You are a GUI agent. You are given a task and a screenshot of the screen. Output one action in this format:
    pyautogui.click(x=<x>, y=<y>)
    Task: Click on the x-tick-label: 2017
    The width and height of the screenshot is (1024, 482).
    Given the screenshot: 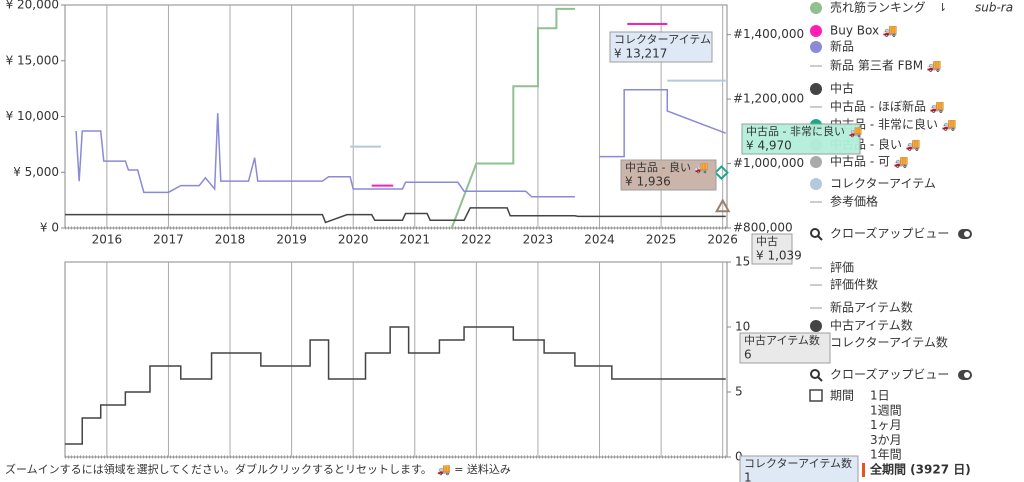 What is the action you would take?
    pyautogui.click(x=168, y=240)
    